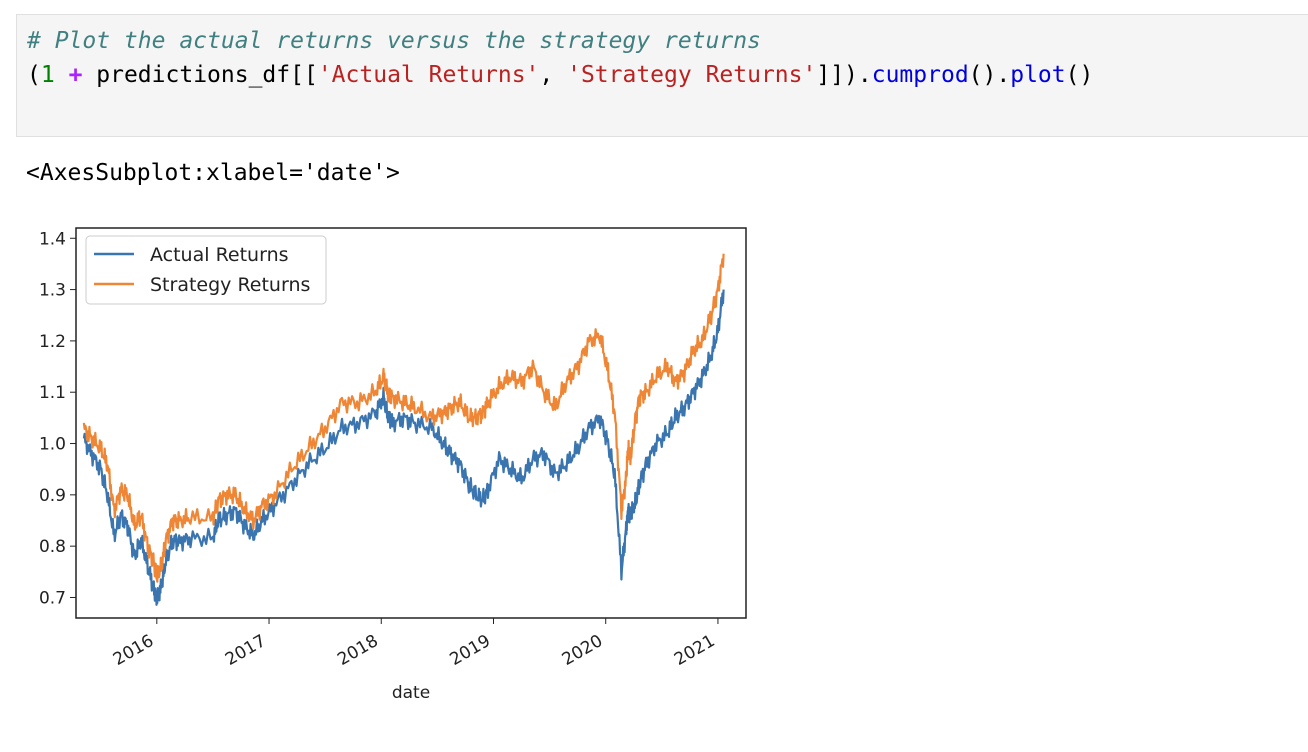 The image size is (1308, 752). I want to click on code-variable: predictions_df[[, so click(207, 75).